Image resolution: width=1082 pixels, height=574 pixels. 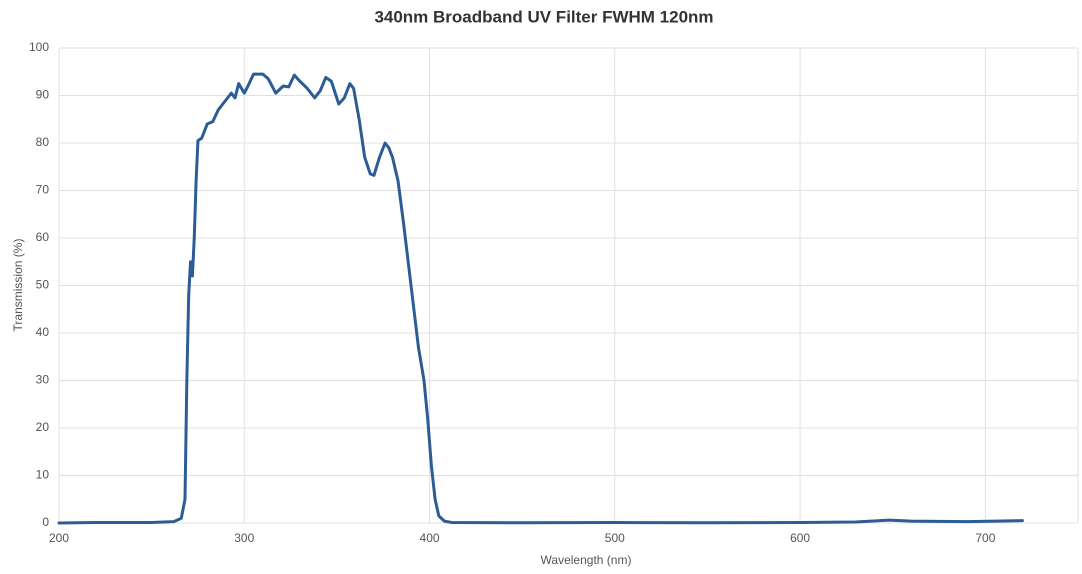 I want to click on y-tick-label: 20, so click(x=43, y=427).